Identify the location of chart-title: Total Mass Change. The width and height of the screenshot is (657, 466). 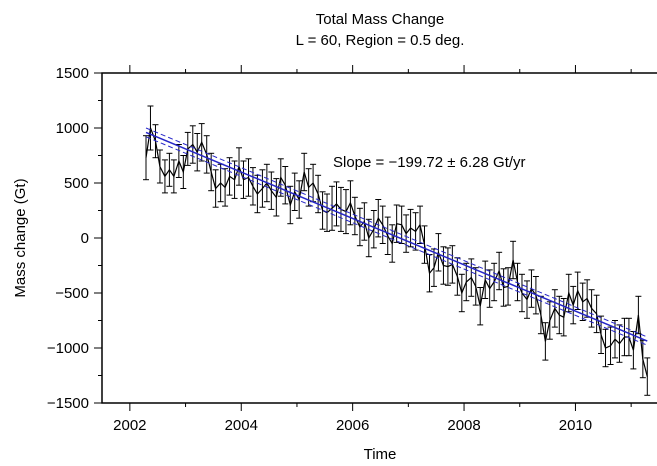
(380, 19).